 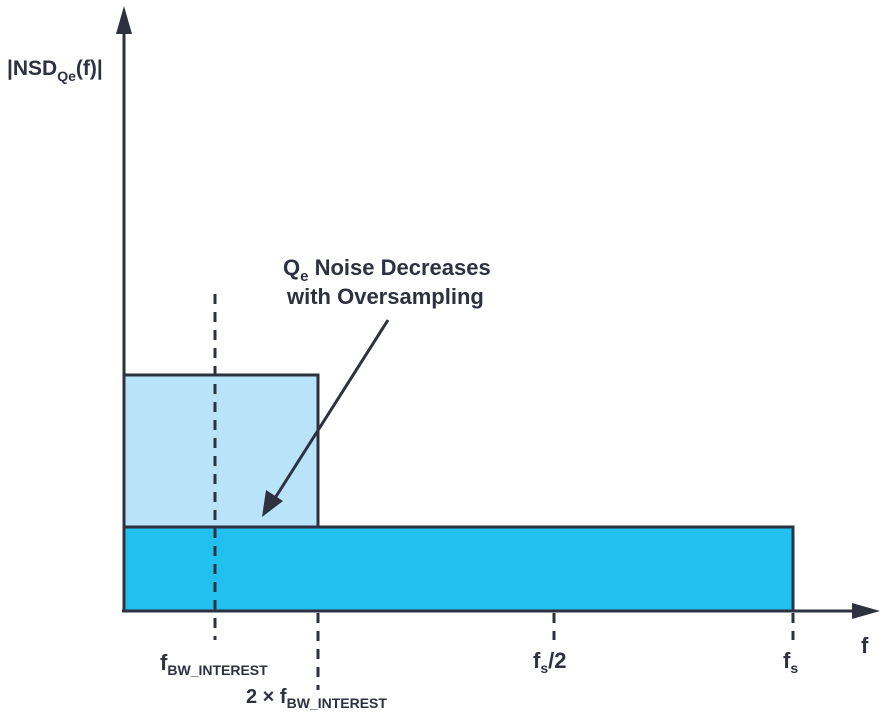 I want to click on tick-label-fs: fs, so click(x=790, y=662).